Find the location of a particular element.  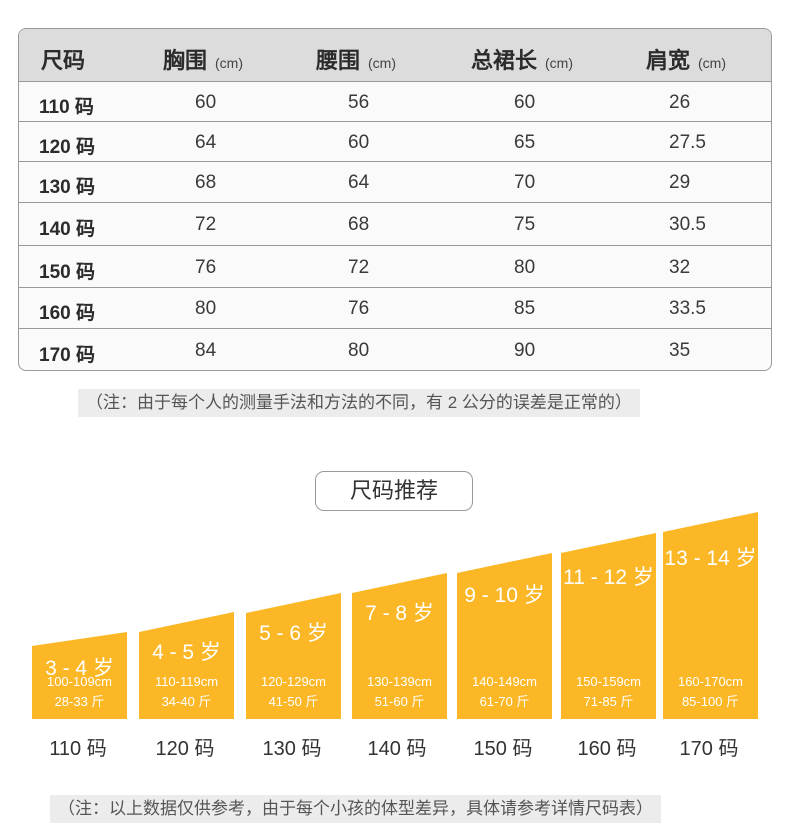

recommend-size-label: 170 码 is located at coordinates (709, 749).